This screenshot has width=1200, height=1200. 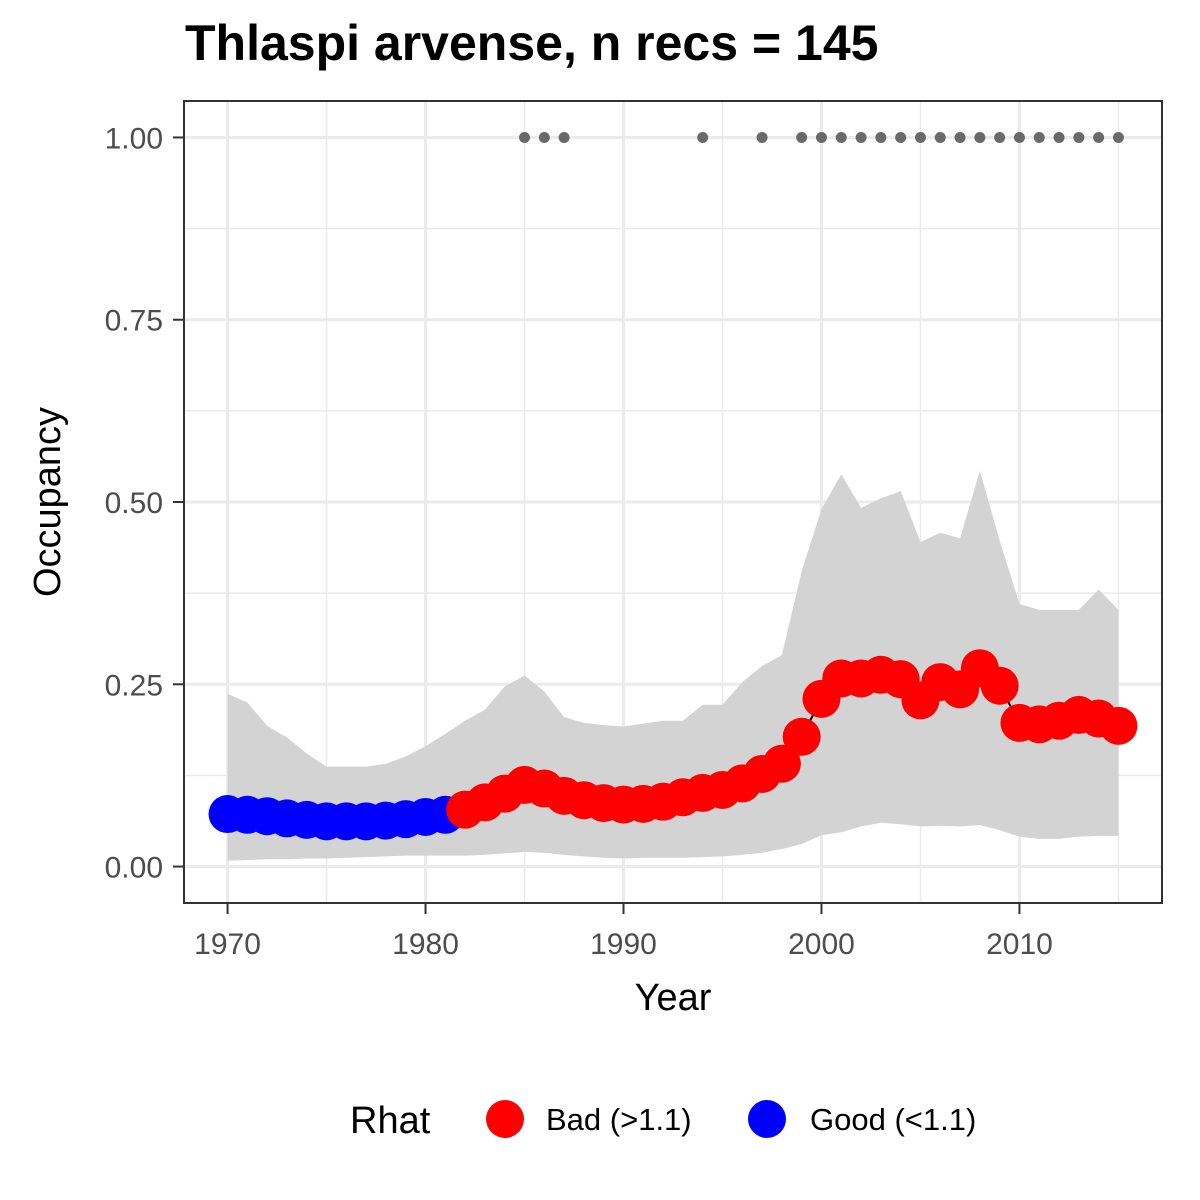 What do you see at coordinates (821, 944) in the screenshot?
I see `x-tick-label: 2000` at bounding box center [821, 944].